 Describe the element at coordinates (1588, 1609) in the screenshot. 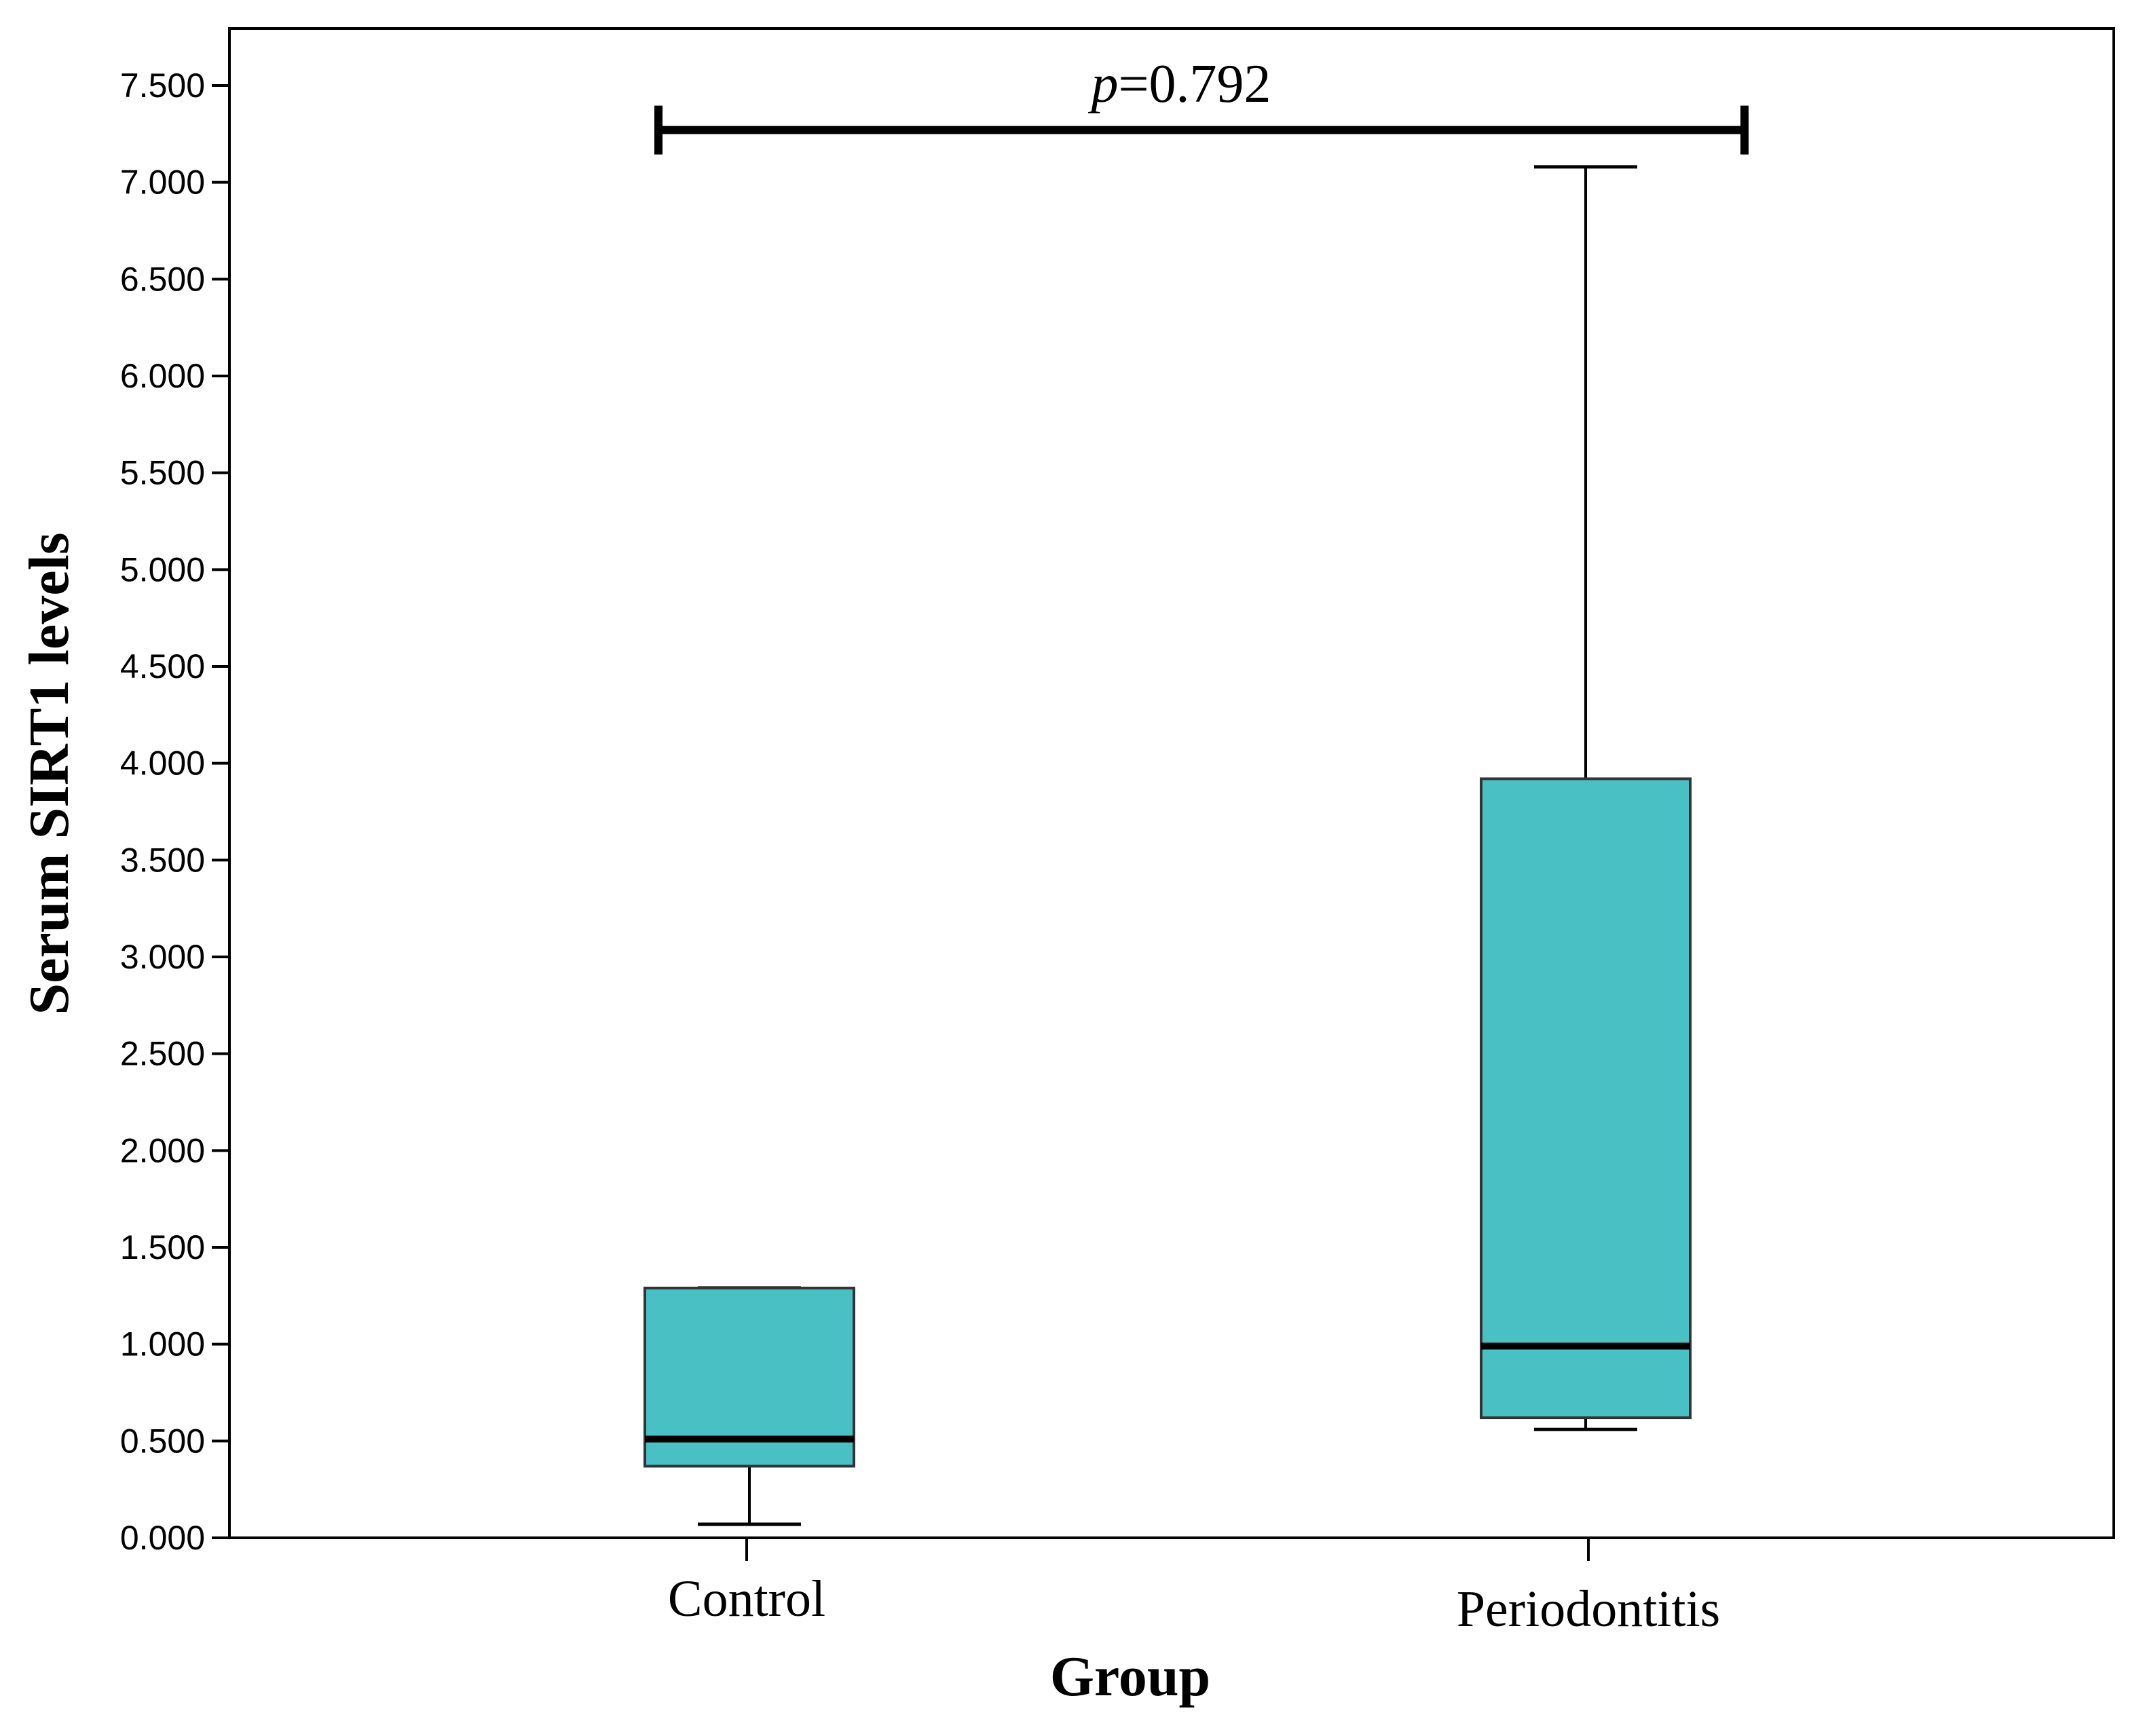

I see `x-tick-label: Periodontitis` at that location.